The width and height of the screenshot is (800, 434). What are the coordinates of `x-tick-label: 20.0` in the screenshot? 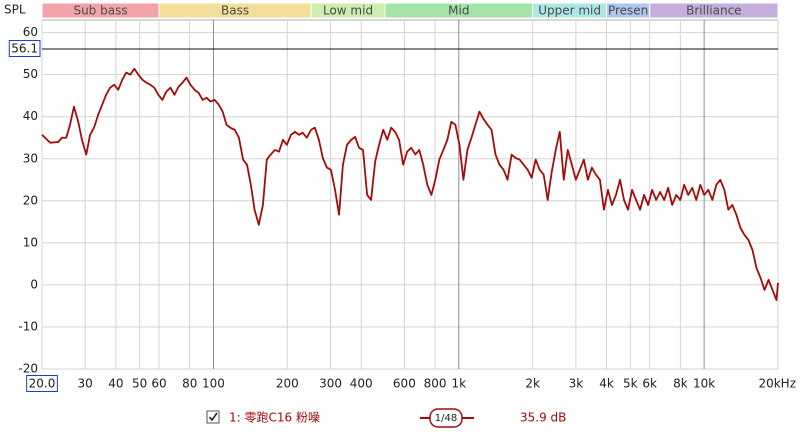 It's located at (42, 384).